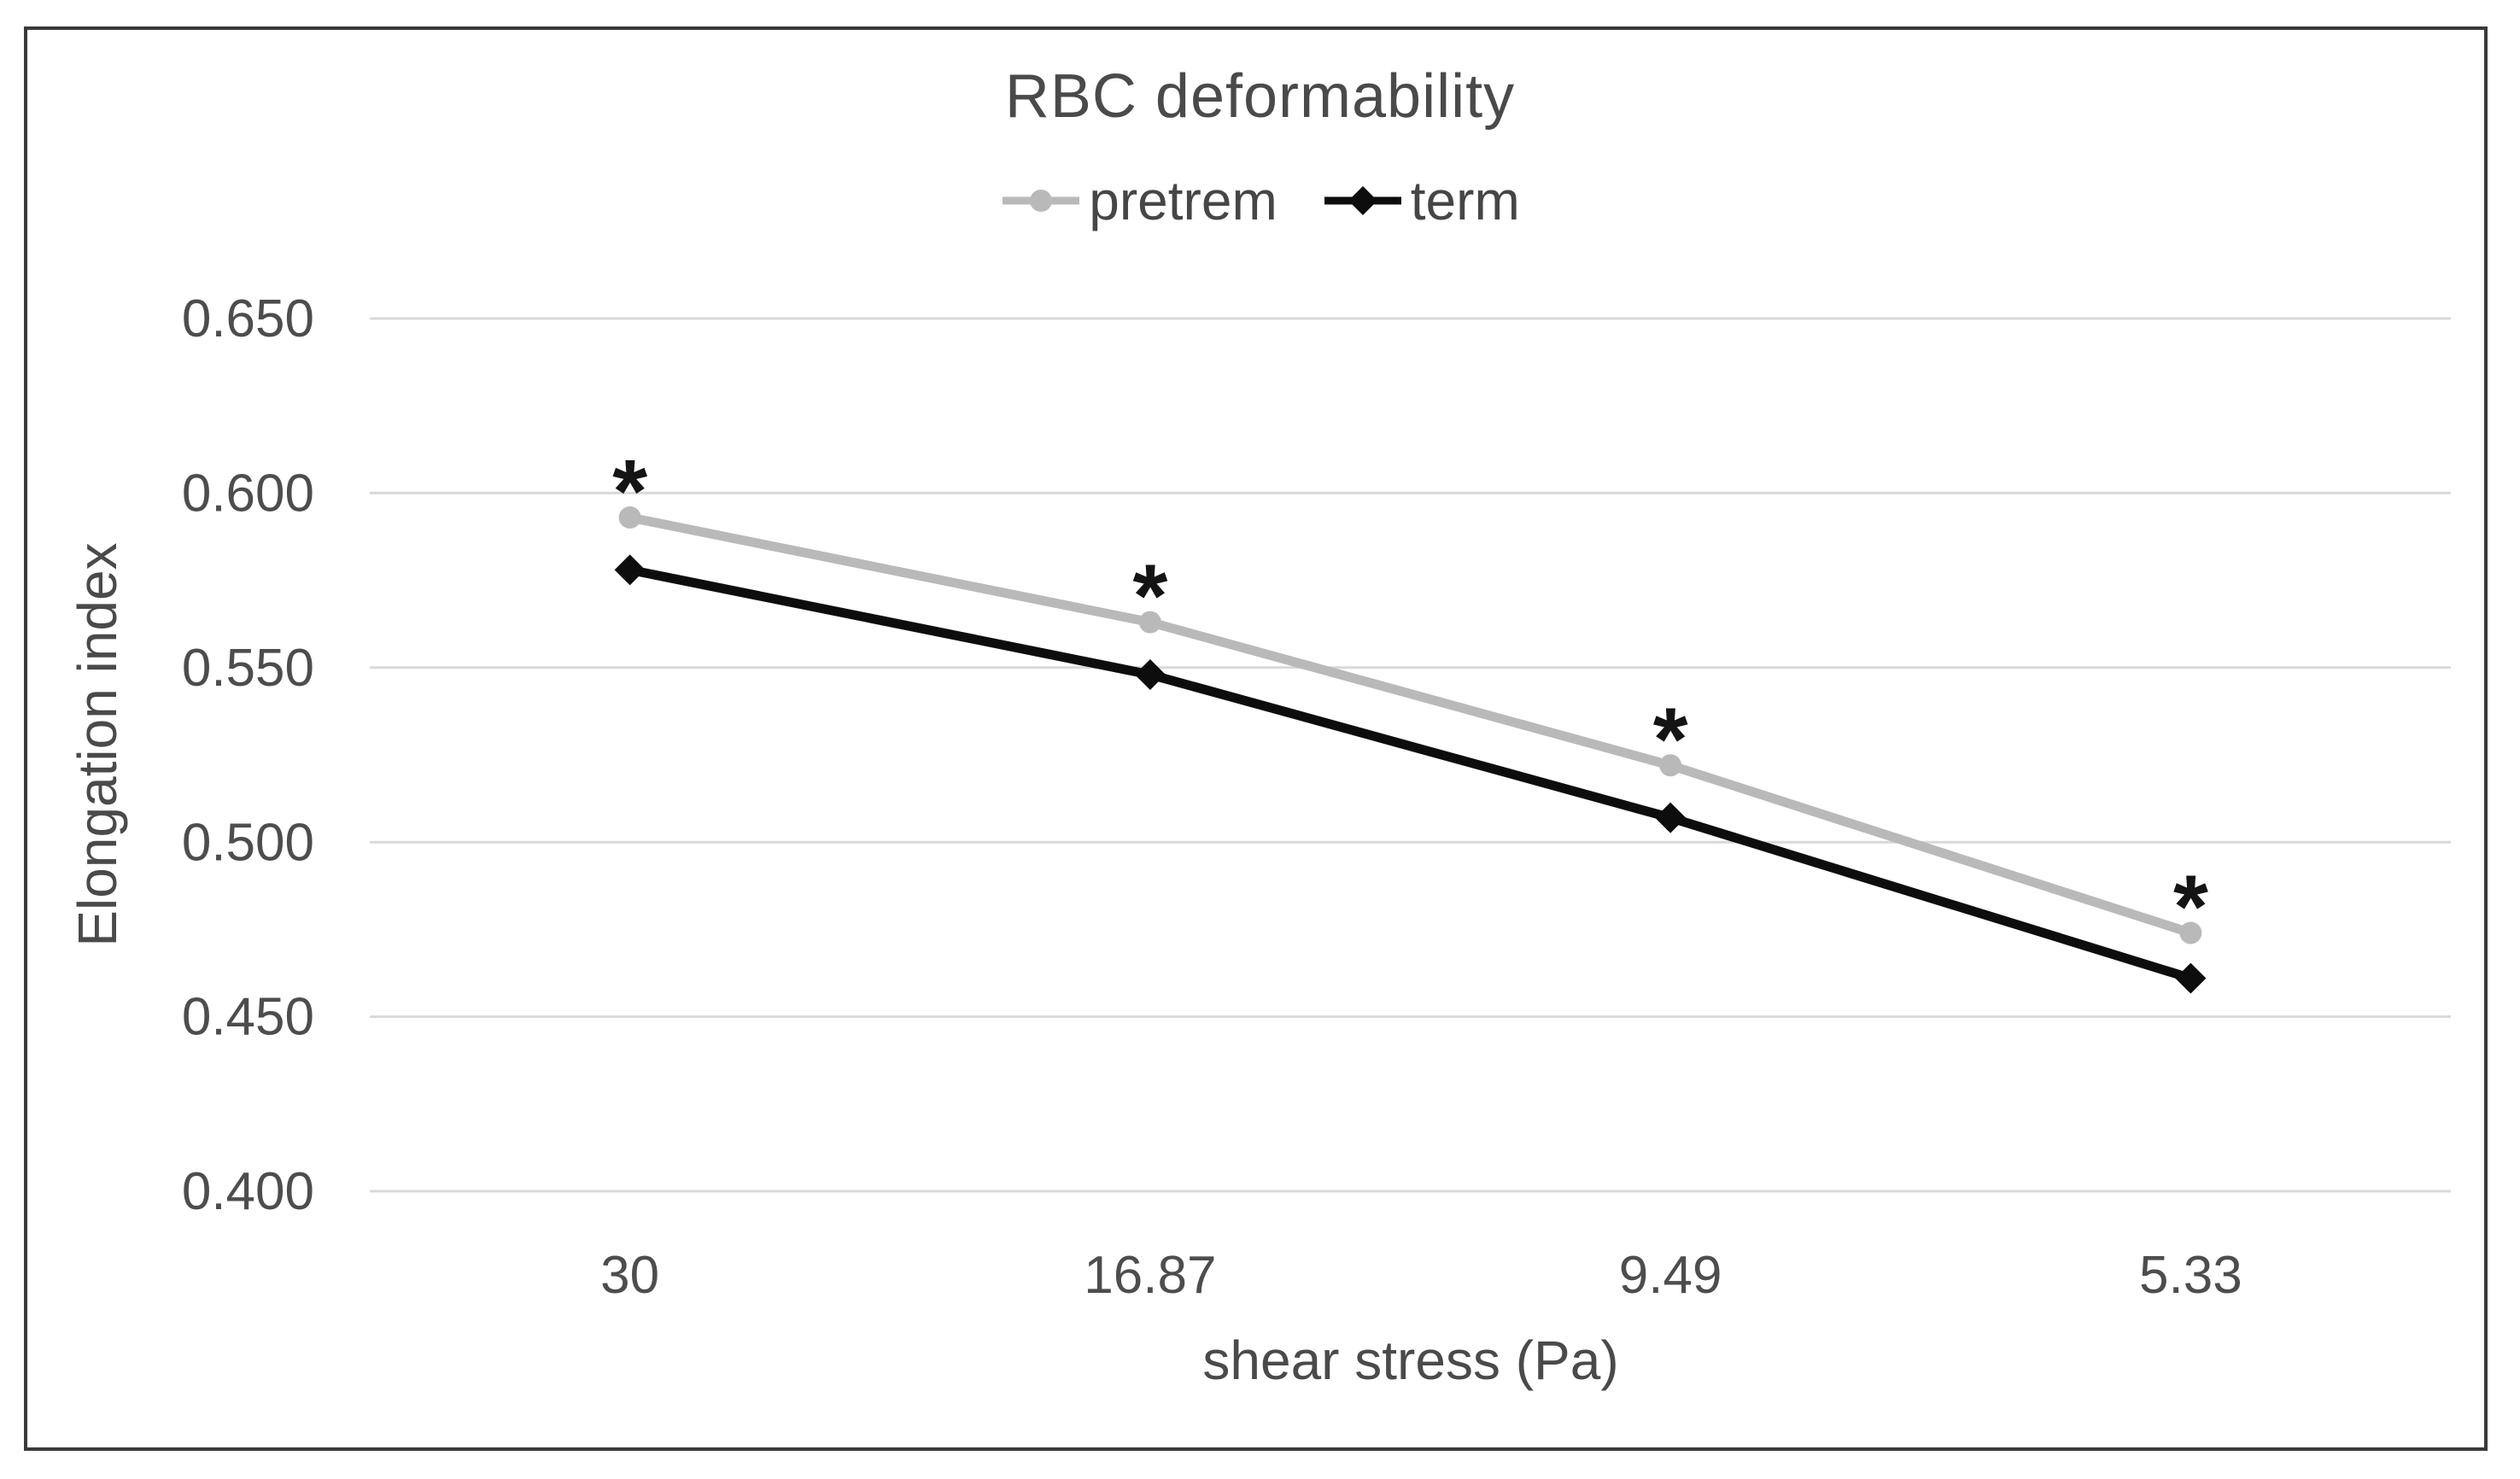 The width and height of the screenshot is (2520, 1479). Describe the element at coordinates (1362, 200) in the screenshot. I see `legend-marker-term` at that location.